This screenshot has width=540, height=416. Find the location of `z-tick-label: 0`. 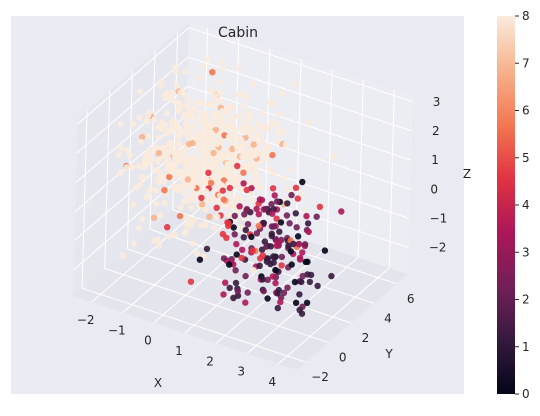

z-tick-label: 0 is located at coordinates (434, 189).